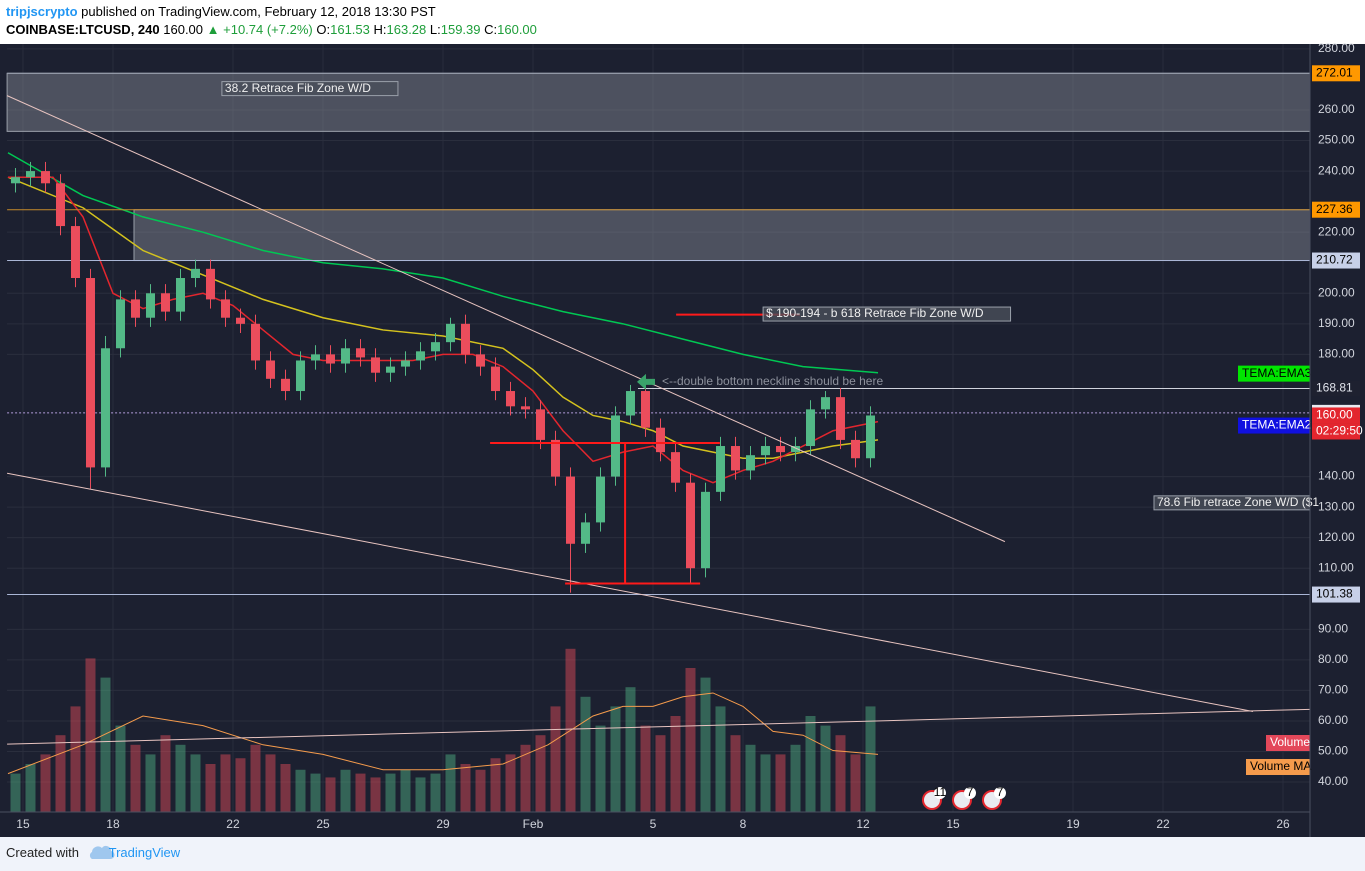 This screenshot has width=1365, height=871. I want to click on price-tag: 160.00, so click(1334, 415).